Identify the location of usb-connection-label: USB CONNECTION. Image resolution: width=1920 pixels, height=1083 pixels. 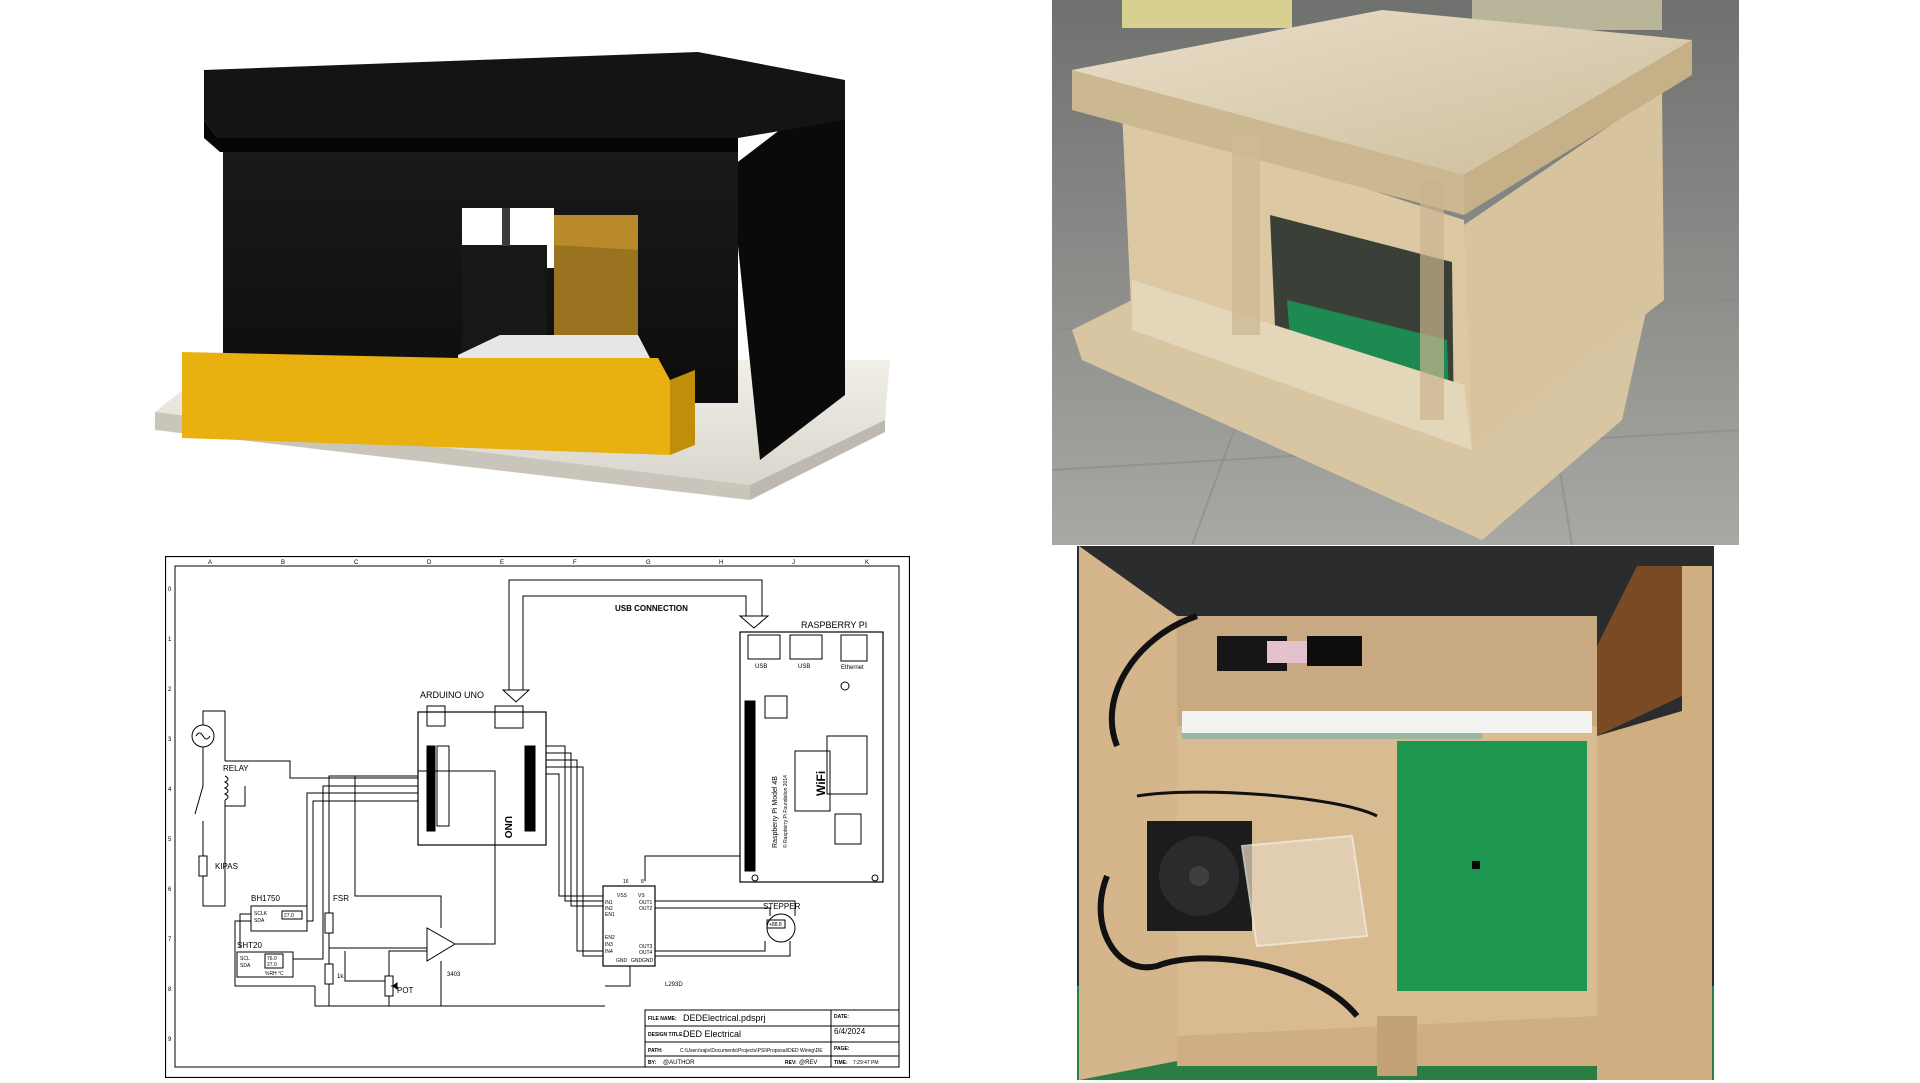
(651, 608).